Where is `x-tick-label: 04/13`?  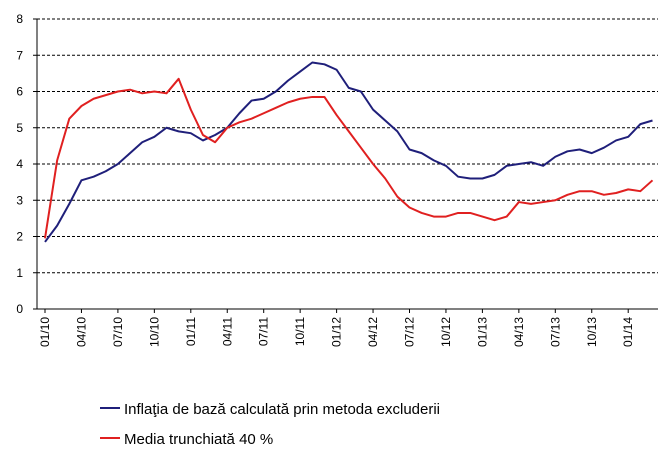
x-tick-label: 04/13 is located at coordinates (519, 332).